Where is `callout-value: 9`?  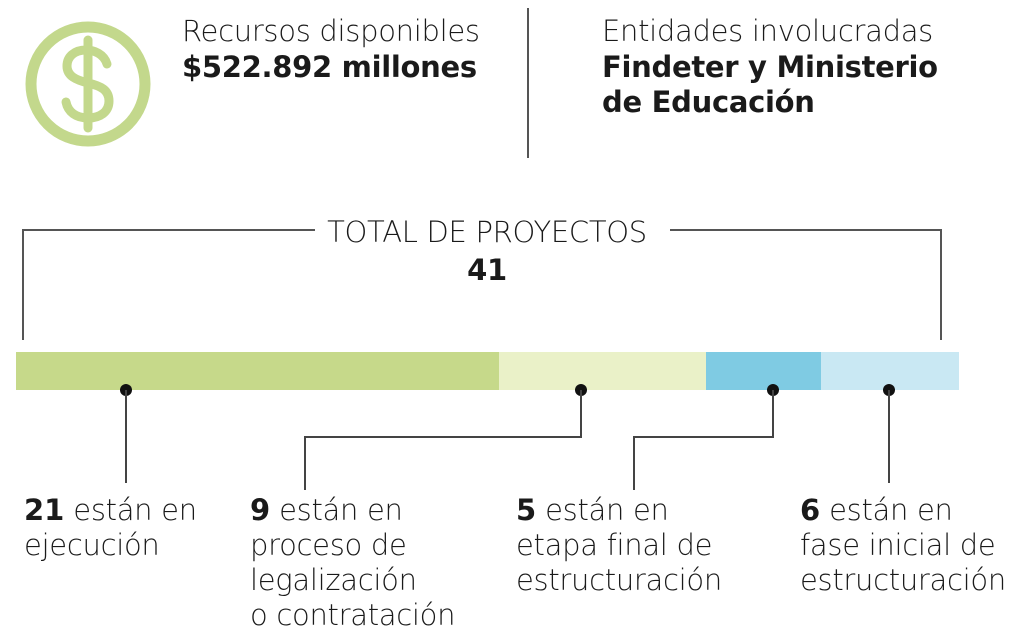
callout-value: 9 is located at coordinates (260, 510).